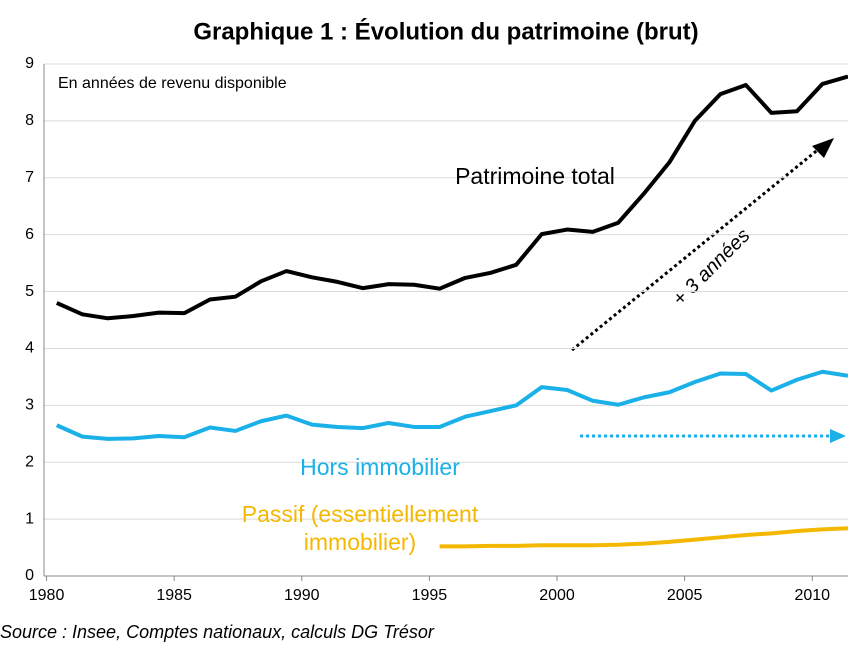 This screenshot has width=848, height=650. Describe the element at coordinates (174, 595) in the screenshot. I see `x-tick-label: 1985` at that location.